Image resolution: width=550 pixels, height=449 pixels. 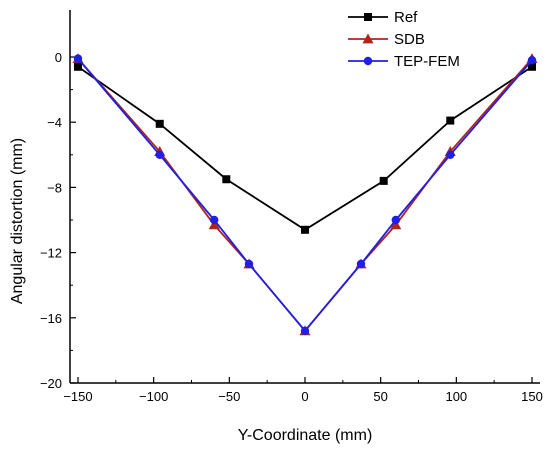 What do you see at coordinates (456, 396) in the screenshot?
I see `x-tick-label: 100` at bounding box center [456, 396].